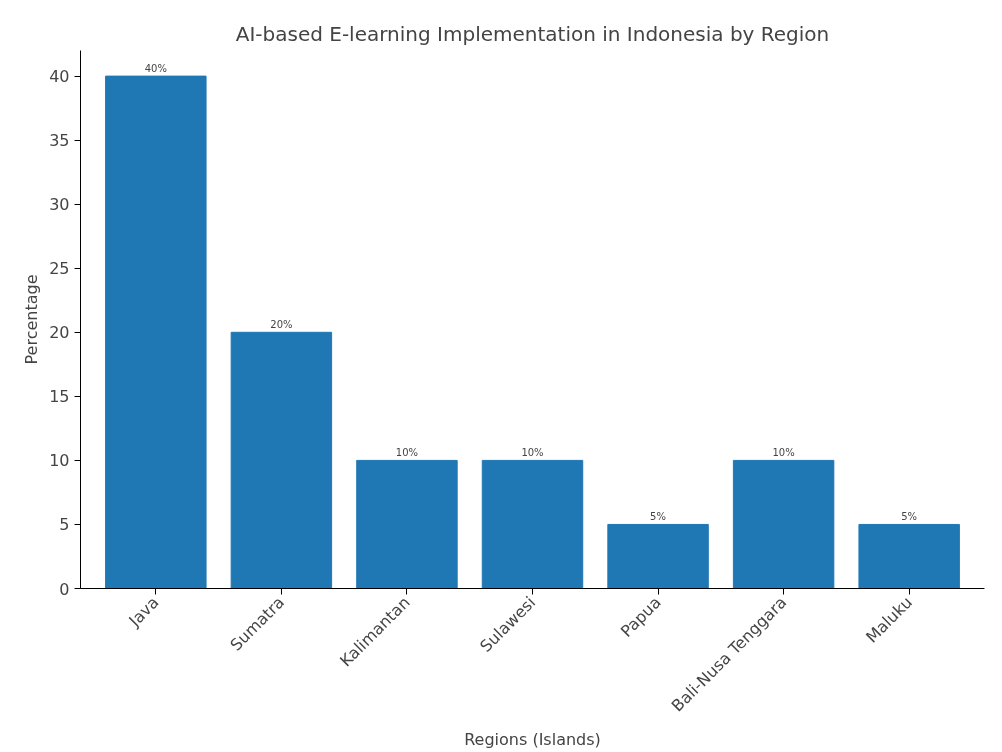  Describe the element at coordinates (59, 397) in the screenshot. I see `y-tick-label: 15` at that location.